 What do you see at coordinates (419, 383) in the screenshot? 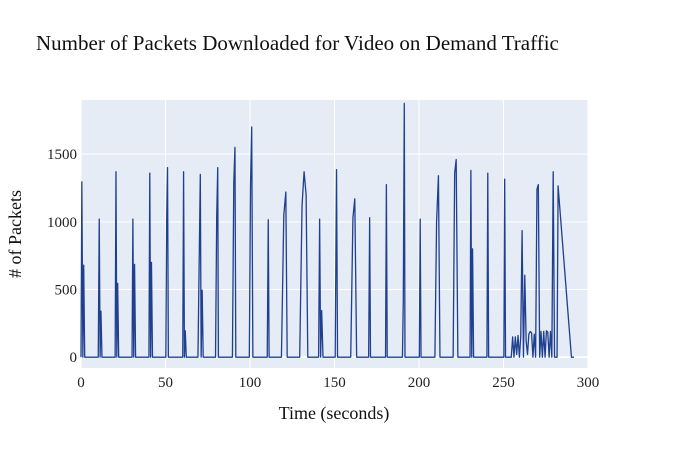
I see `x-tick-label: 200` at bounding box center [419, 383].